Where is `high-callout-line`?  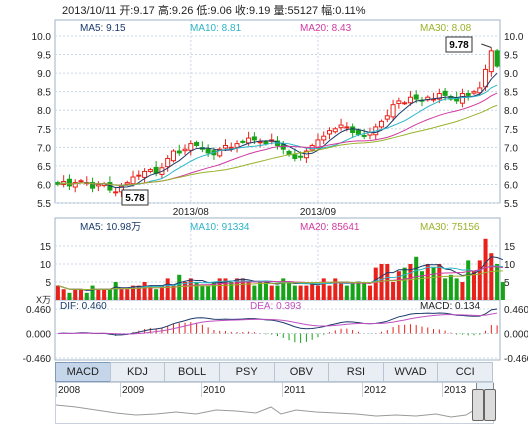
high-callout-line is located at coordinates (486, 45).